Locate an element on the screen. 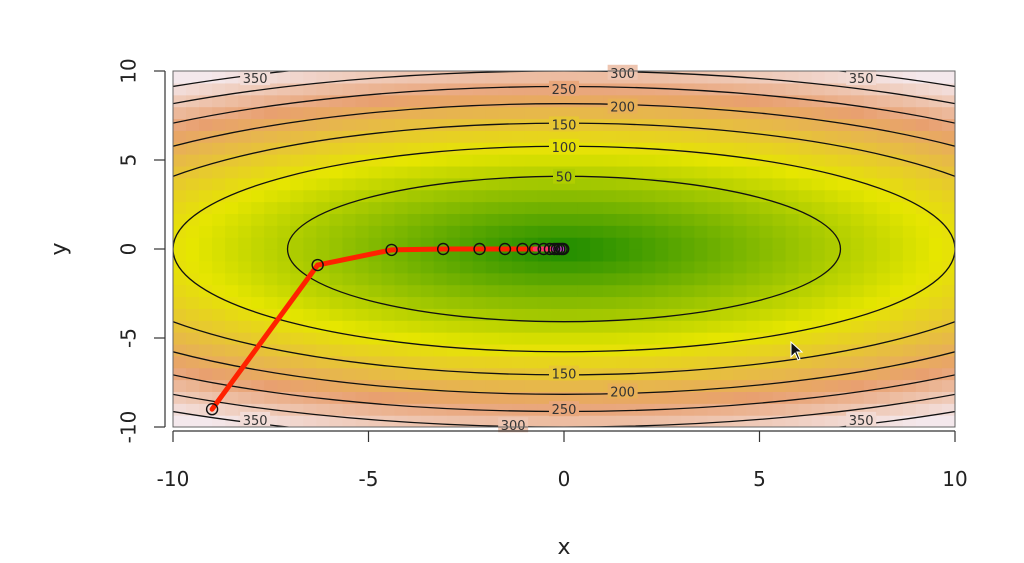  y-tick-label: 10 is located at coordinates (129, 70).